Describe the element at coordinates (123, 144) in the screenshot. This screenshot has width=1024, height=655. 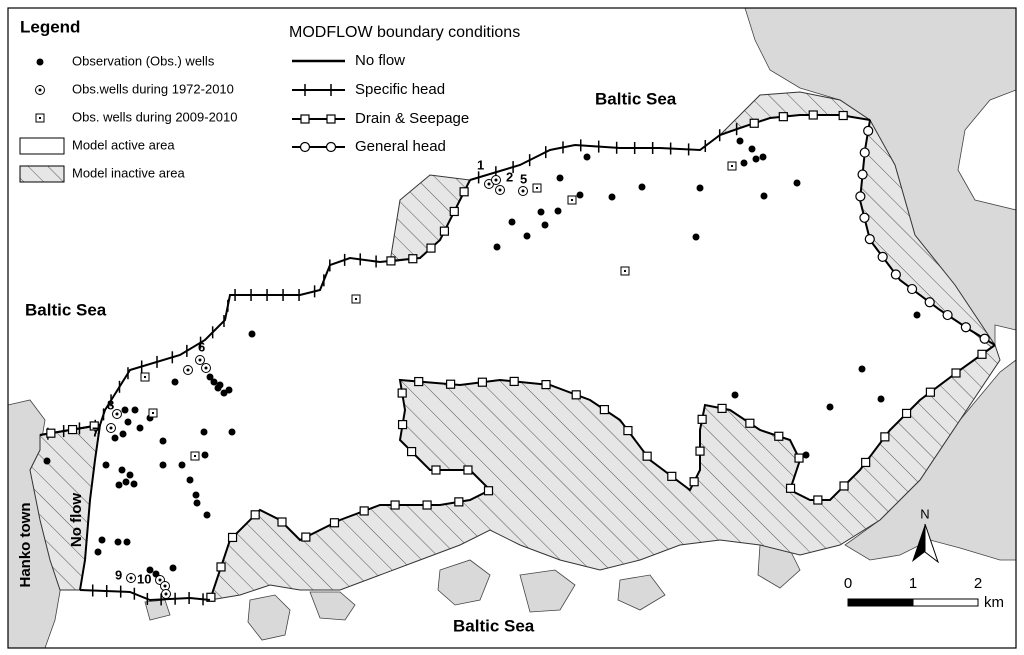
I see `legend-item: Model active area` at that location.